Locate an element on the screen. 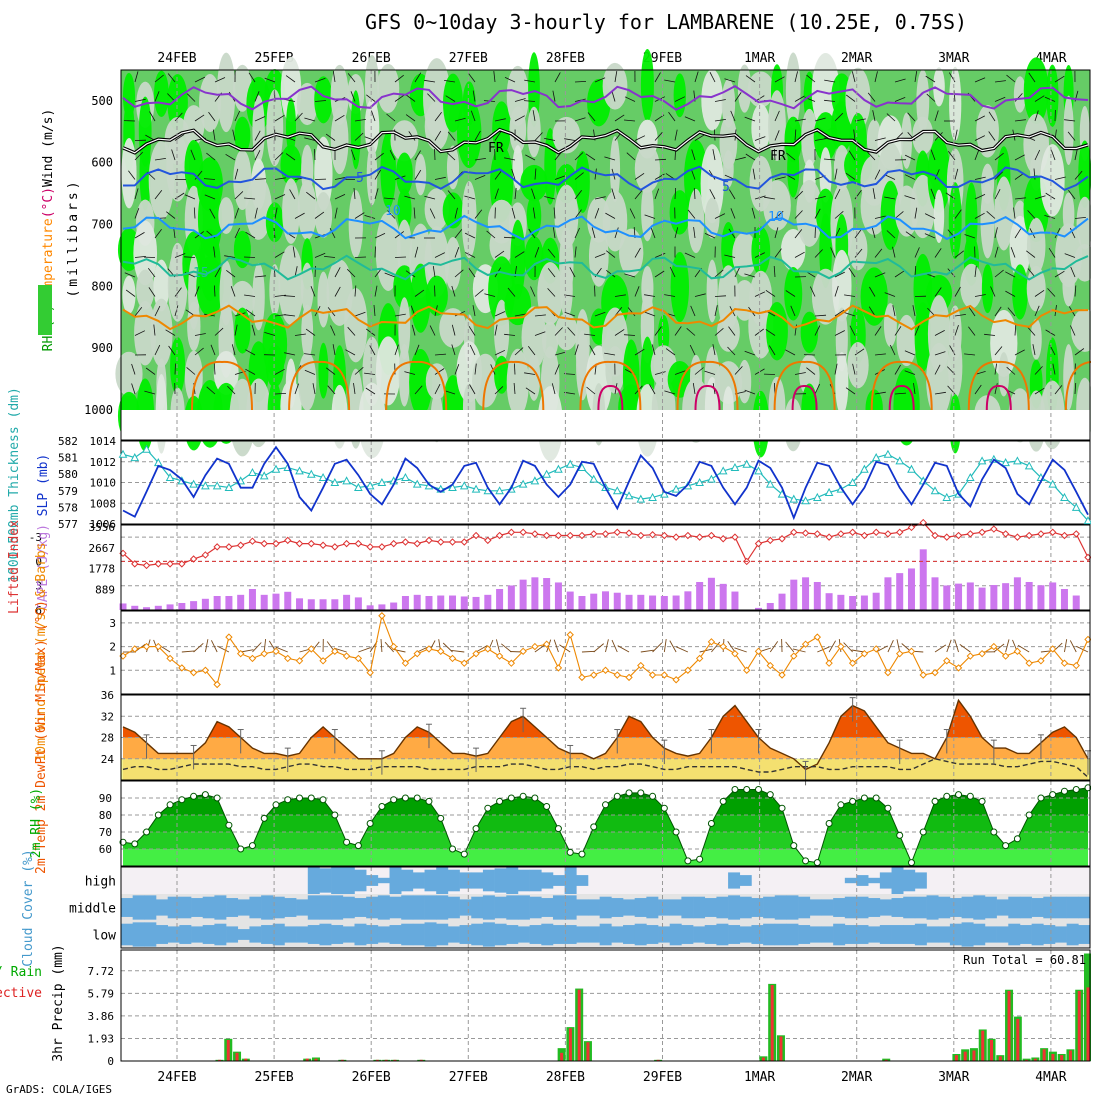 The image size is (1100, 1100). rh-band is located at coordinates (605, 857).